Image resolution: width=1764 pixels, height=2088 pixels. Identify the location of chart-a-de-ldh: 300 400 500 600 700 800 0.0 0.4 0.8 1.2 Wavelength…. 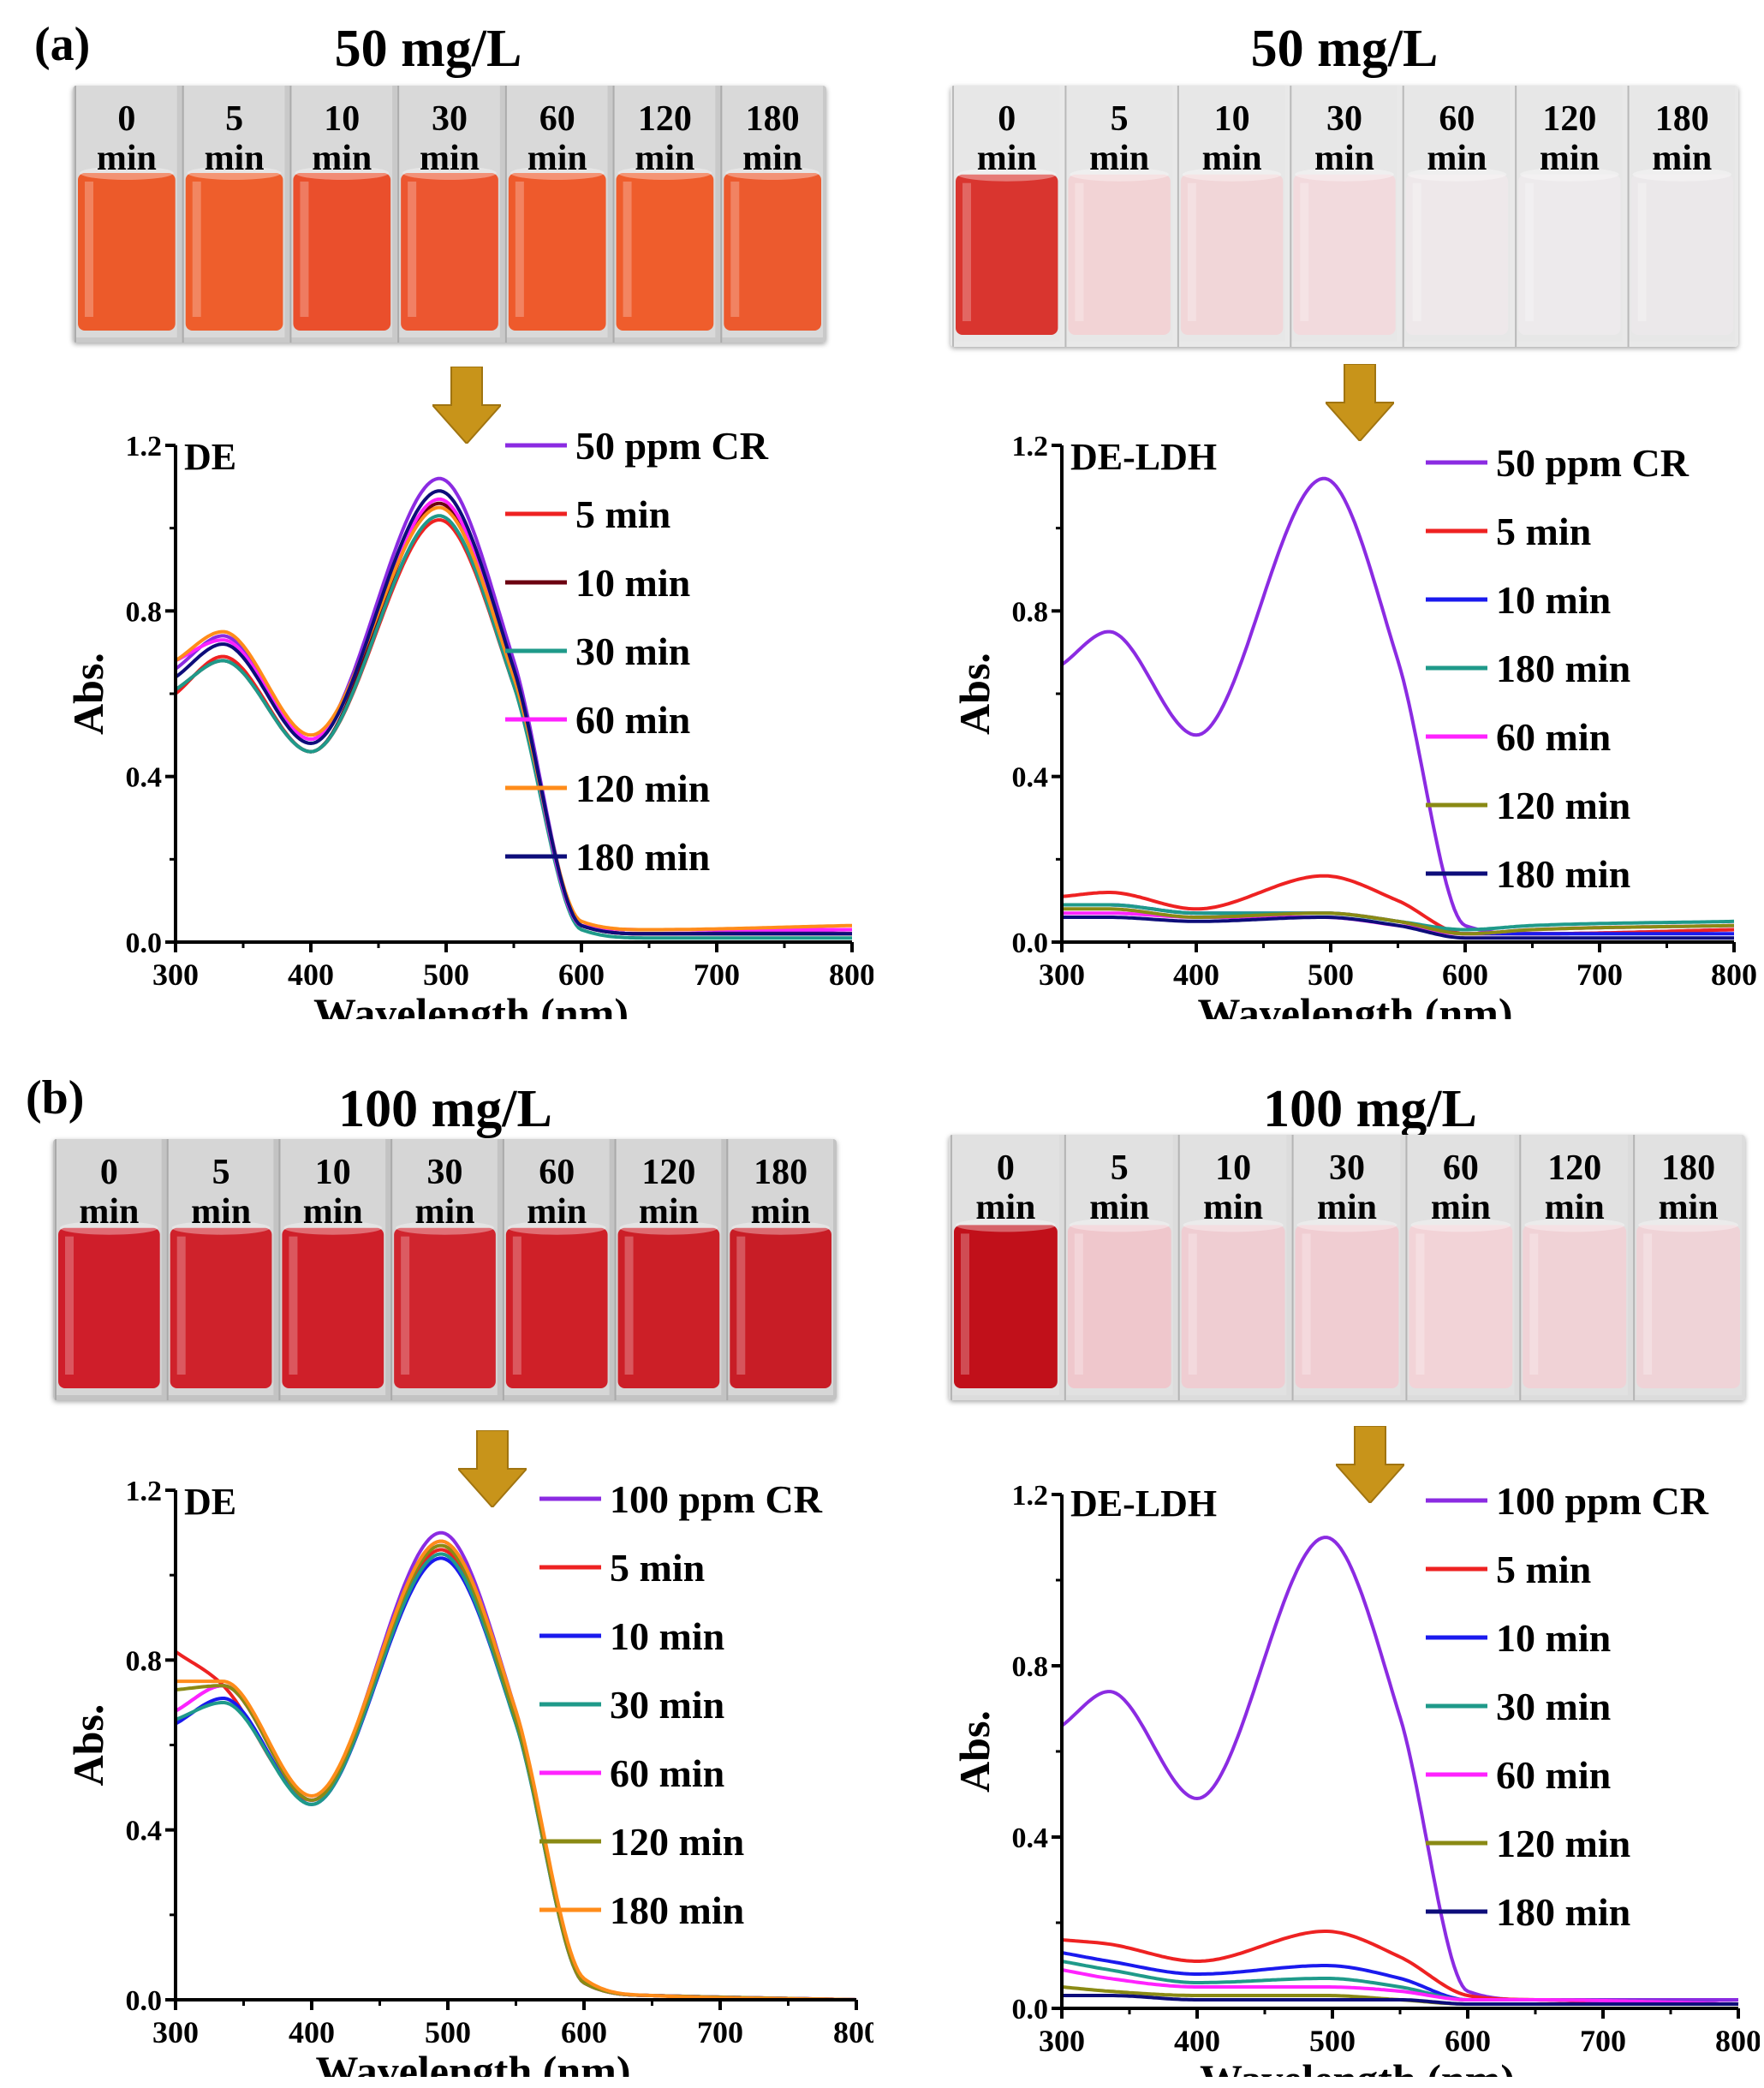
(1354, 725).